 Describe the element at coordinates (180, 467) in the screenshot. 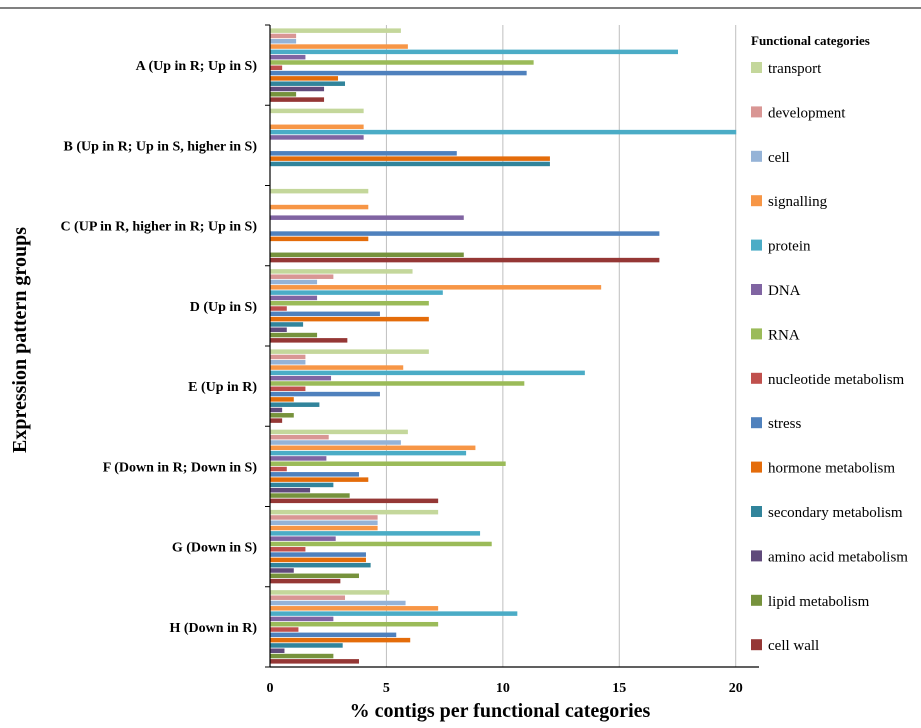

I see `category-label: F (Down in R; Down in S)` at that location.